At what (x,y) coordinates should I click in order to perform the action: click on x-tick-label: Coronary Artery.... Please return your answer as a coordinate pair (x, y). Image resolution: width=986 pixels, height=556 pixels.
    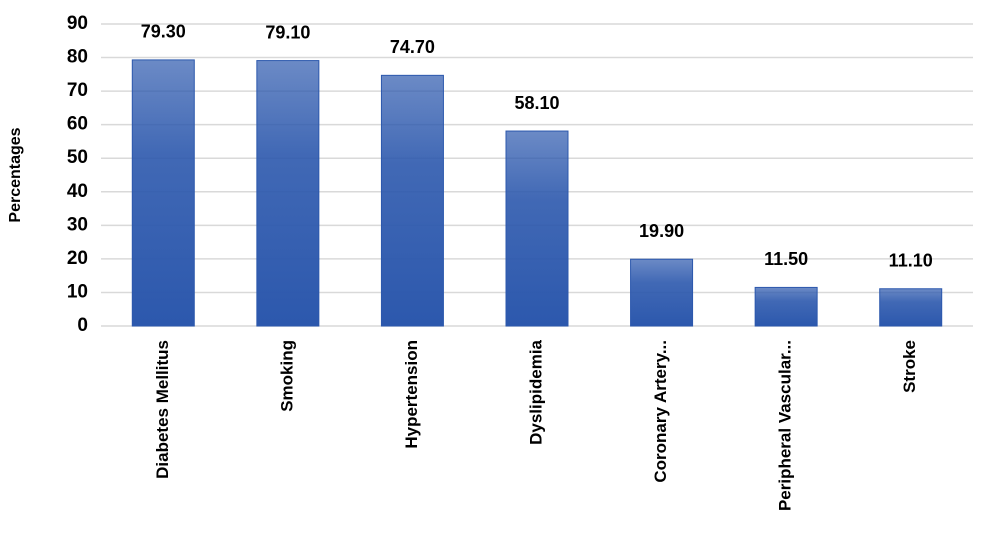
    Looking at the image, I should click on (660, 411).